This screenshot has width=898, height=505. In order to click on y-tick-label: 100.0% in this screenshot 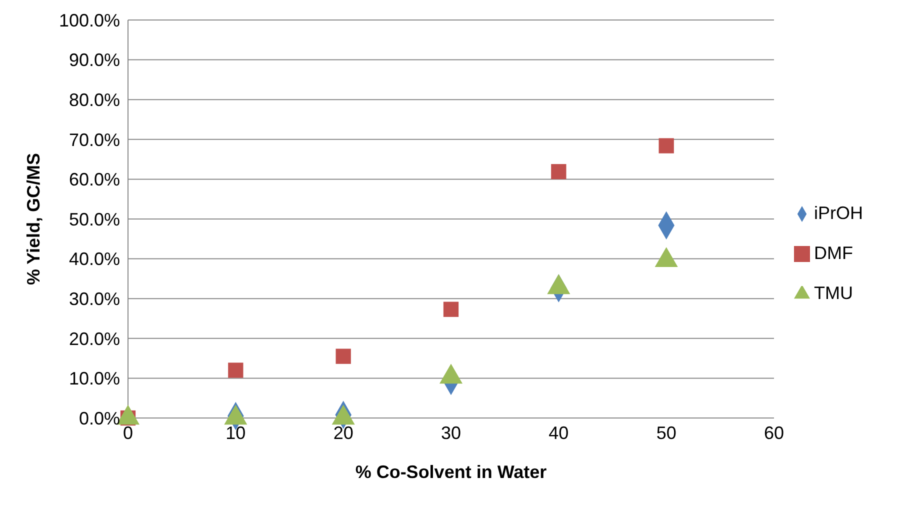, I will do `click(89, 20)`.